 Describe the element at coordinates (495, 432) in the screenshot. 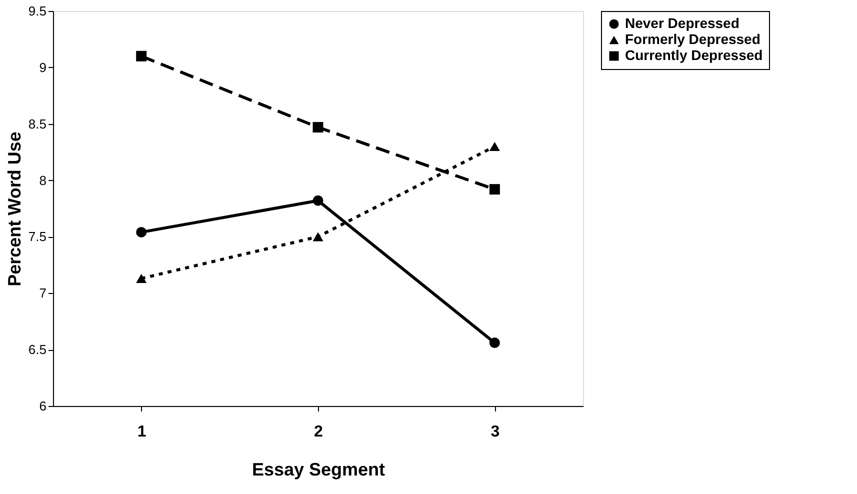

I see `x-tick-label: 3` at that location.